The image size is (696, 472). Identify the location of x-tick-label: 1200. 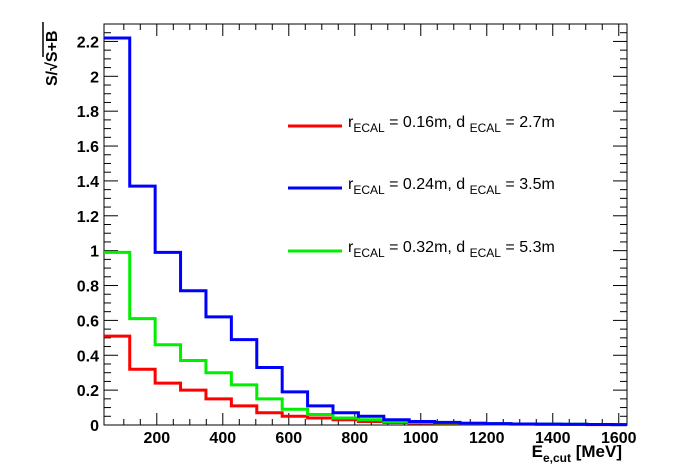
(487, 438).